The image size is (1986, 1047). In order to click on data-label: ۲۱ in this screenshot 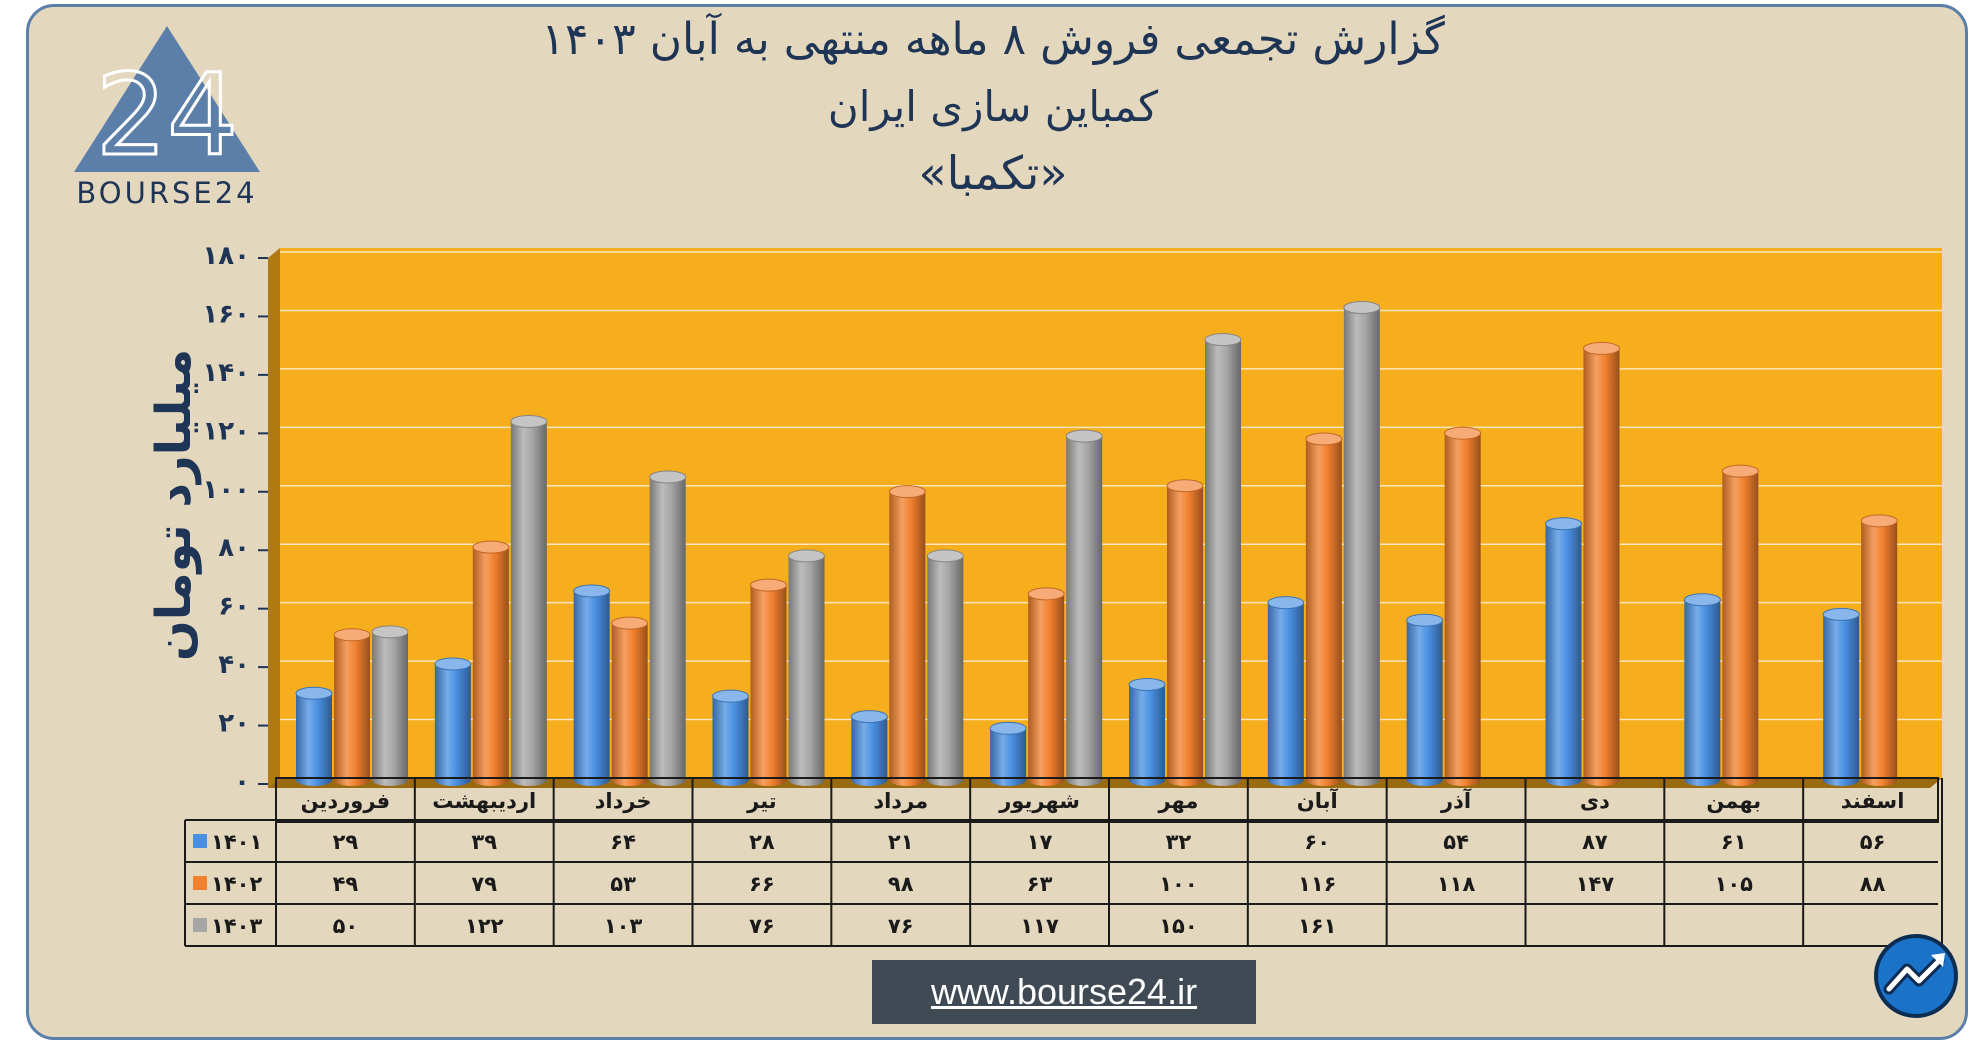, I will do `click(901, 842)`.